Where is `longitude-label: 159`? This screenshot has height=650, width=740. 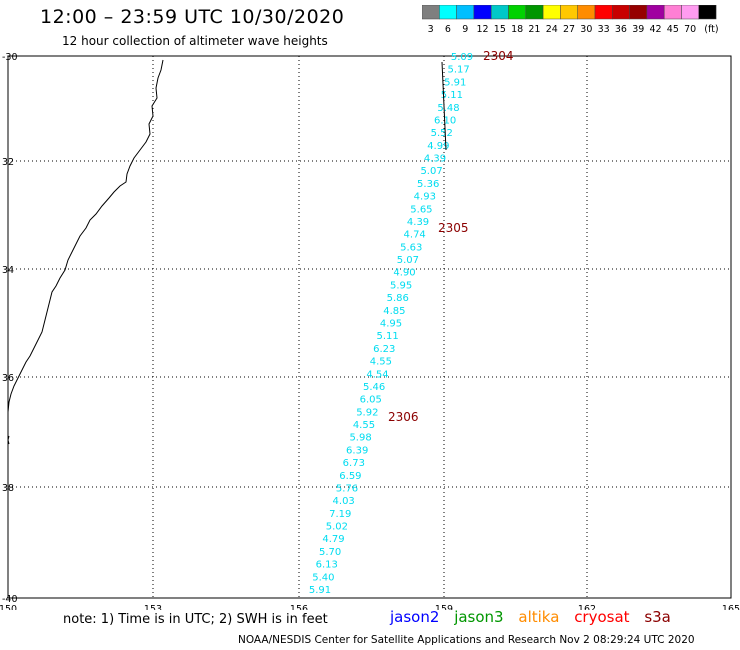
longitude-label: 159 is located at coordinates (444, 607).